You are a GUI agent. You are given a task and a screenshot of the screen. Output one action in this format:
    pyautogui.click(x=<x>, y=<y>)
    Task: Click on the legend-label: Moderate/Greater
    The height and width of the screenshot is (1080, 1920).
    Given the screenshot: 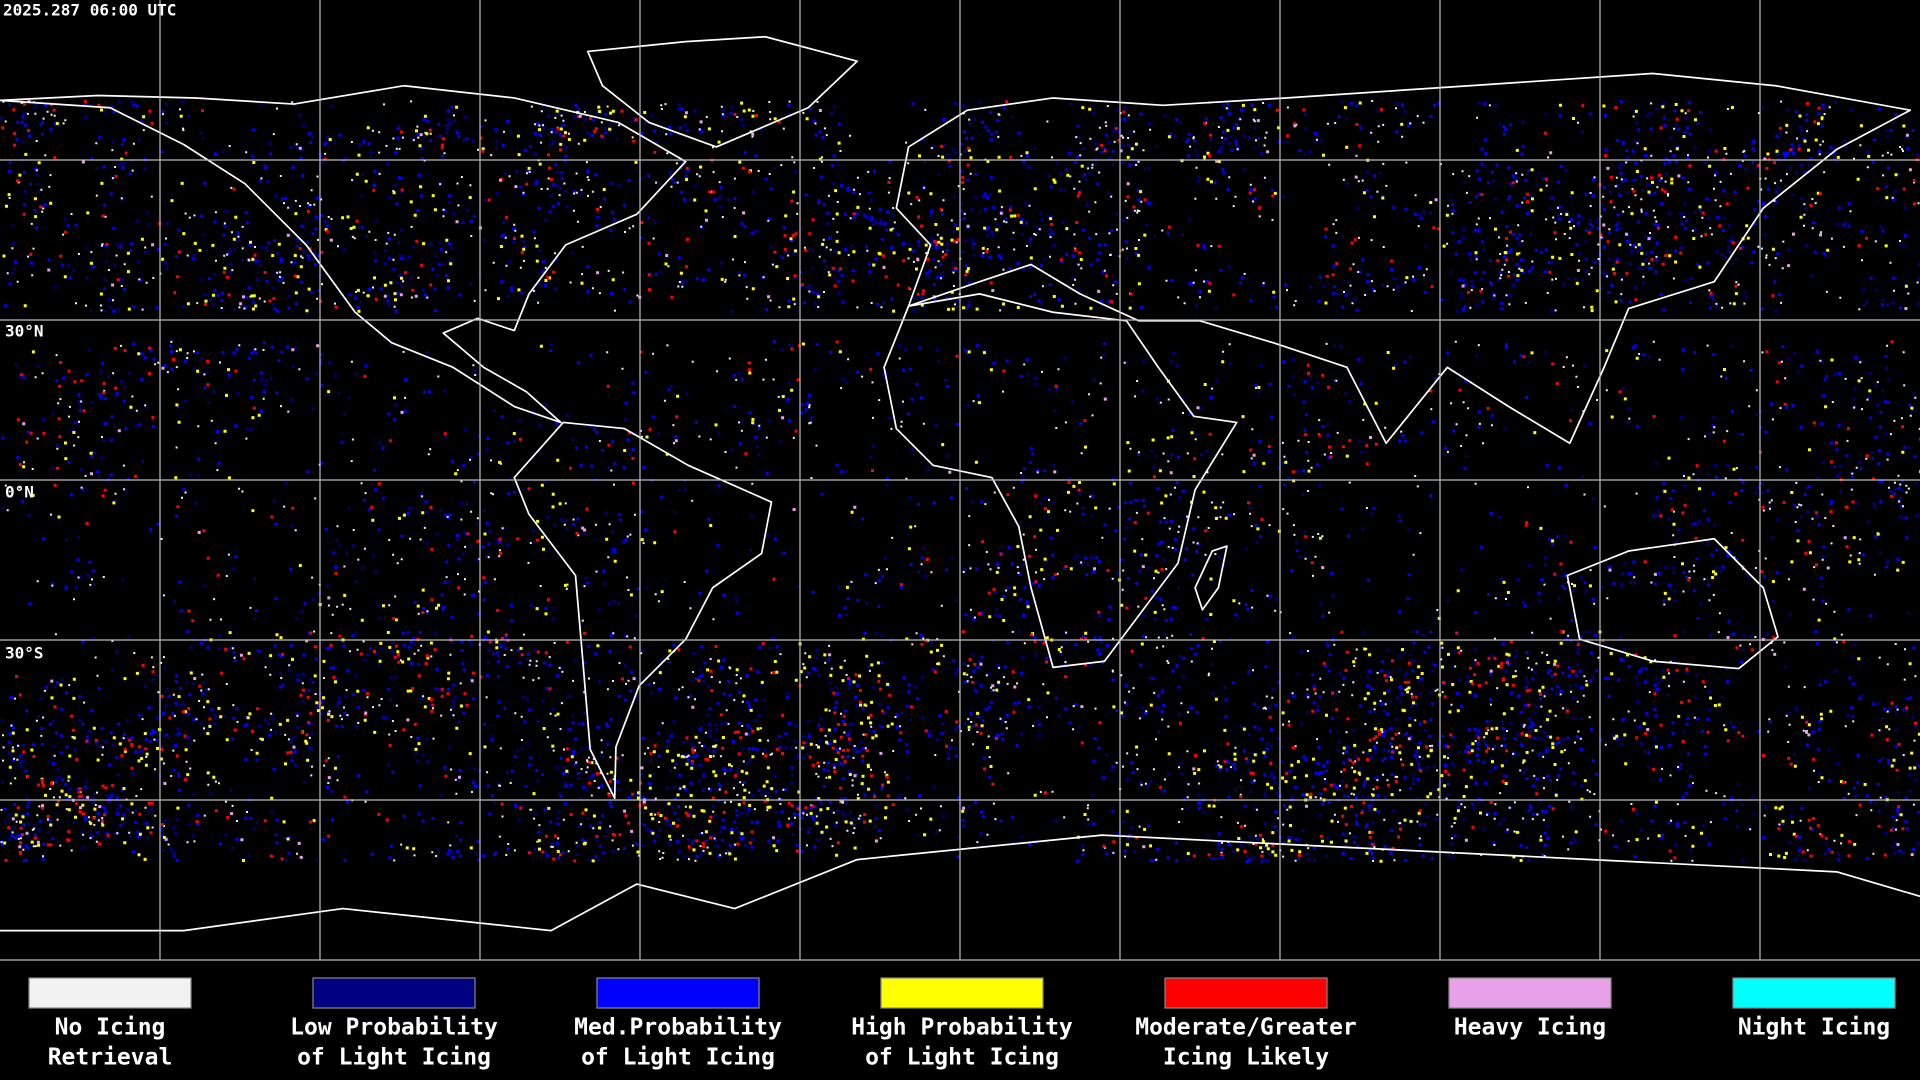 What is the action you would take?
    pyautogui.click(x=1246, y=1028)
    